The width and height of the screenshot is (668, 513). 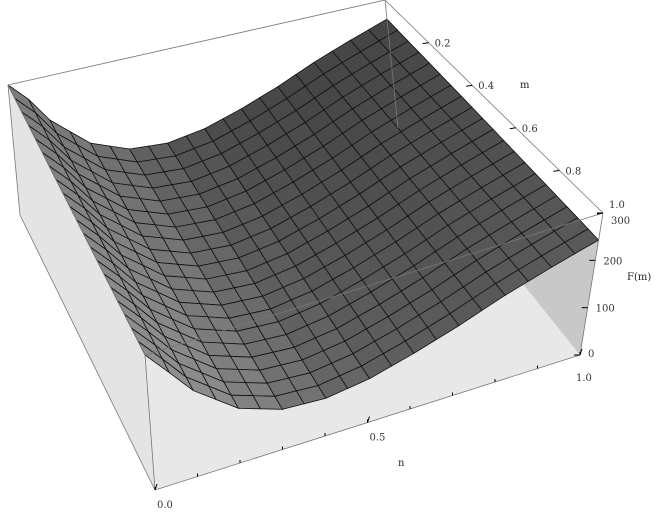 I want to click on z-axis-label: F(m), so click(x=639, y=277).